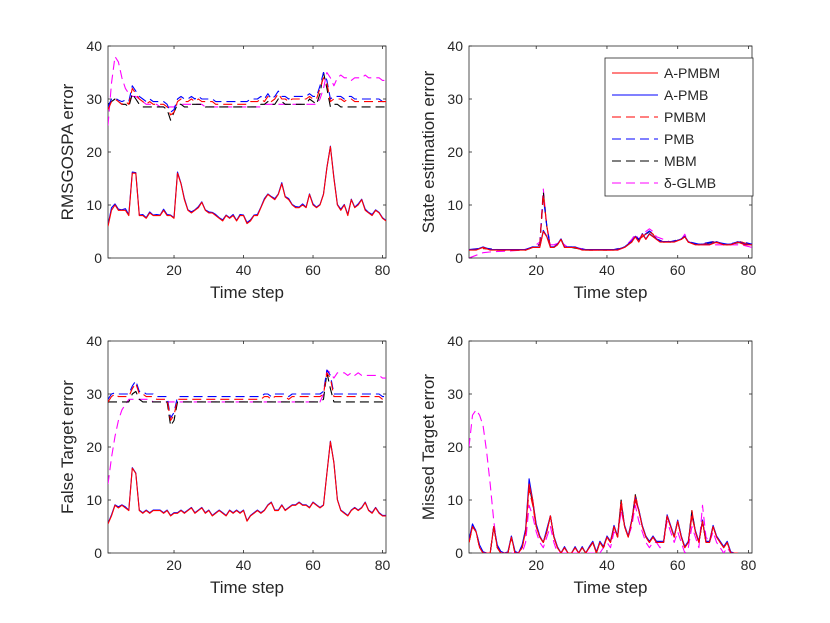  I want to click on legend-label-apmbm: A-PMBM, so click(692, 73).